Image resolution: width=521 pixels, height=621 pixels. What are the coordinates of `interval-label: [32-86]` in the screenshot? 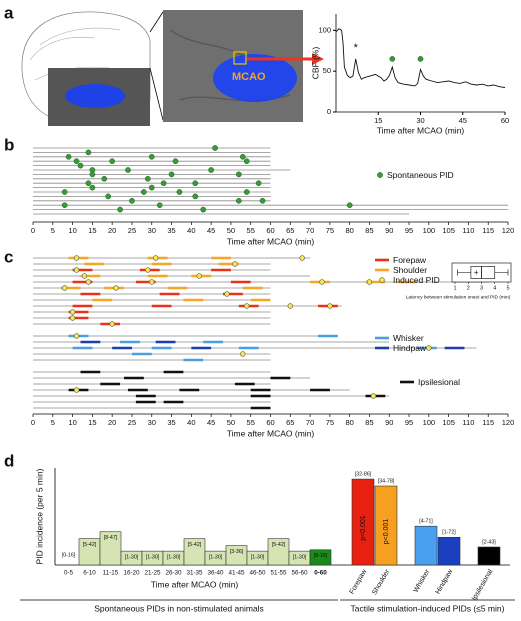 It's located at (363, 474).